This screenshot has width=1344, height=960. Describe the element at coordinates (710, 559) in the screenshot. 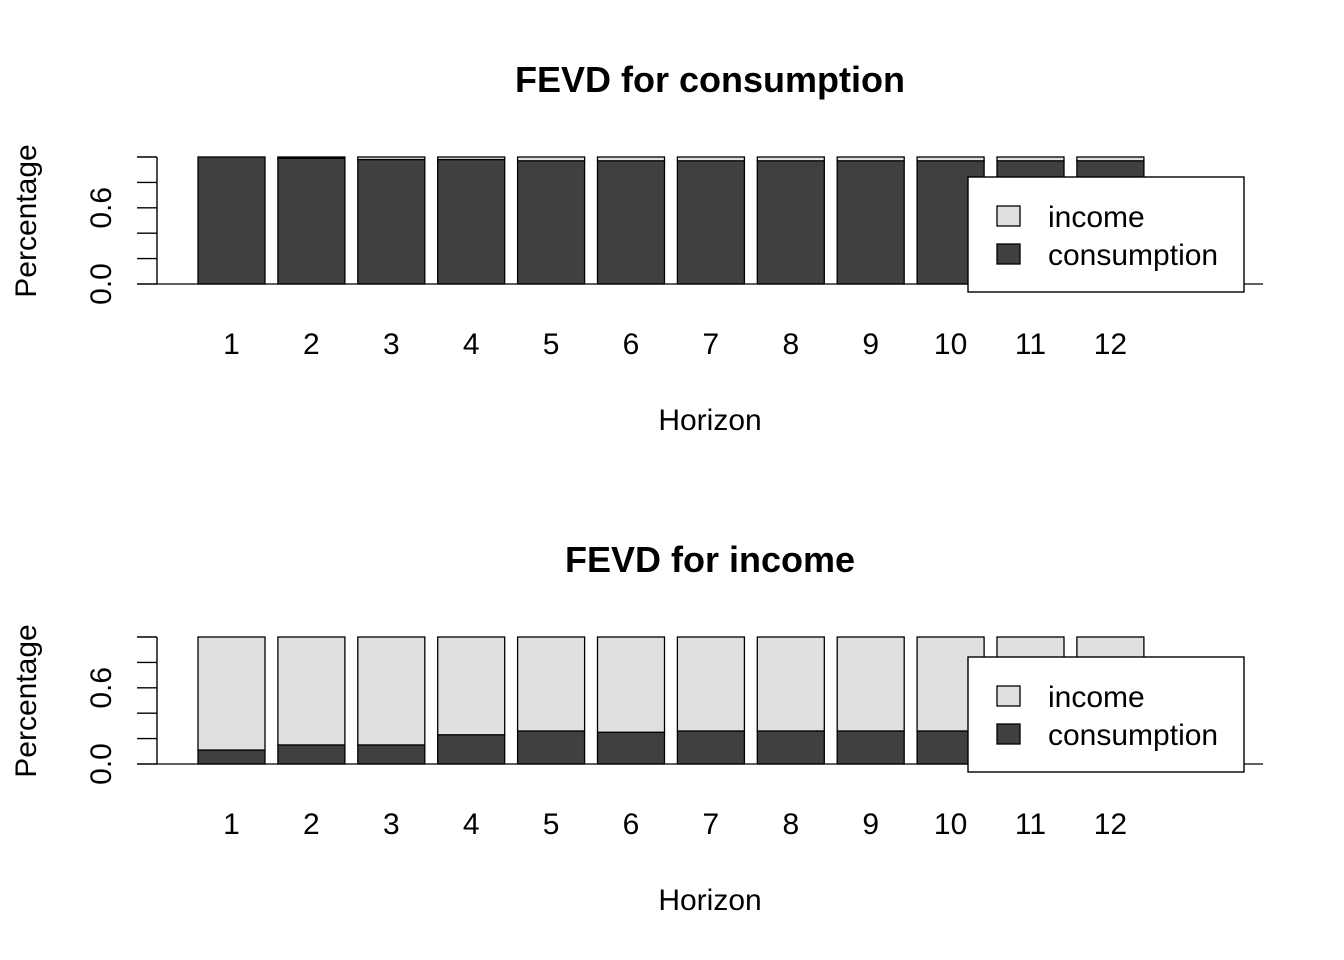

I see `chart-title: FEVD for income` at that location.